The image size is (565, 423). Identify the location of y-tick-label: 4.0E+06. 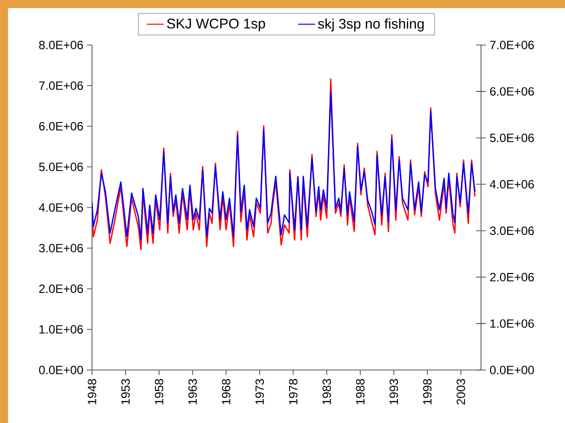
(60, 207).